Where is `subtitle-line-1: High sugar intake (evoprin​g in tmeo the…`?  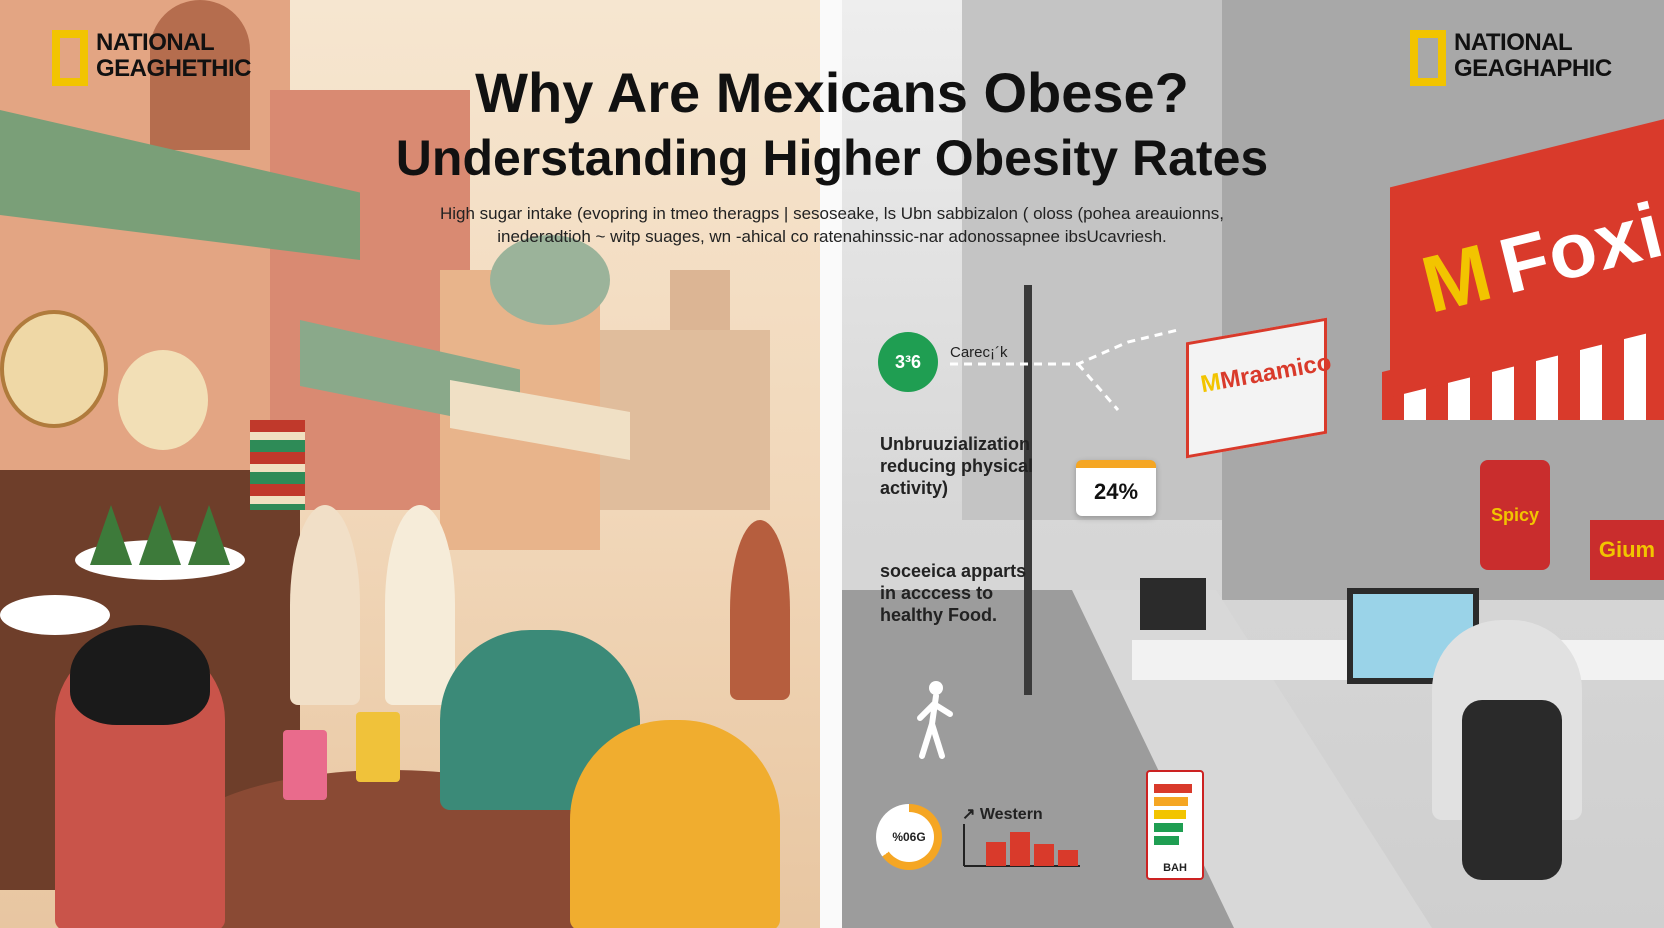
subtitle-line-1: High sugar intake (evoprin​g in tmeo the… is located at coordinates (832, 213).